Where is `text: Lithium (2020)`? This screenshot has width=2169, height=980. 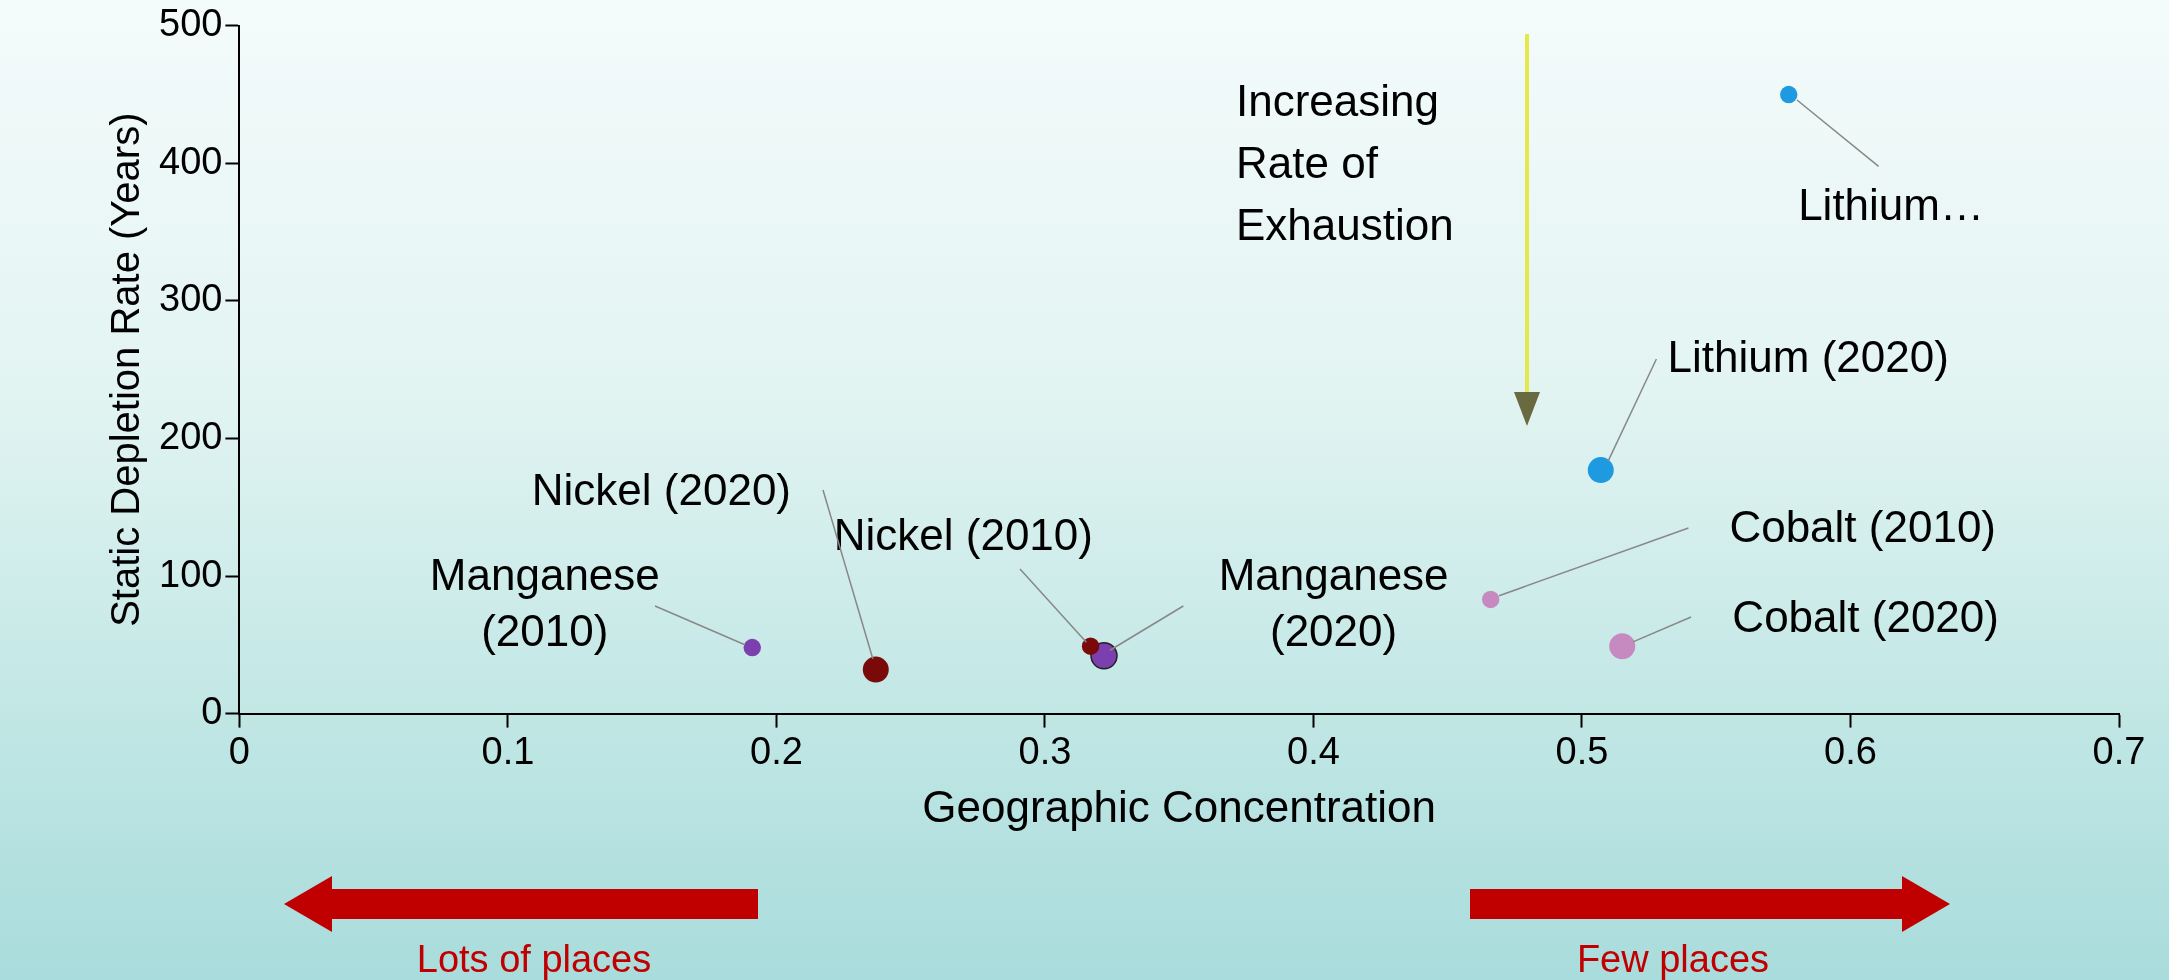 text: Lithium (2020) is located at coordinates (1808, 356).